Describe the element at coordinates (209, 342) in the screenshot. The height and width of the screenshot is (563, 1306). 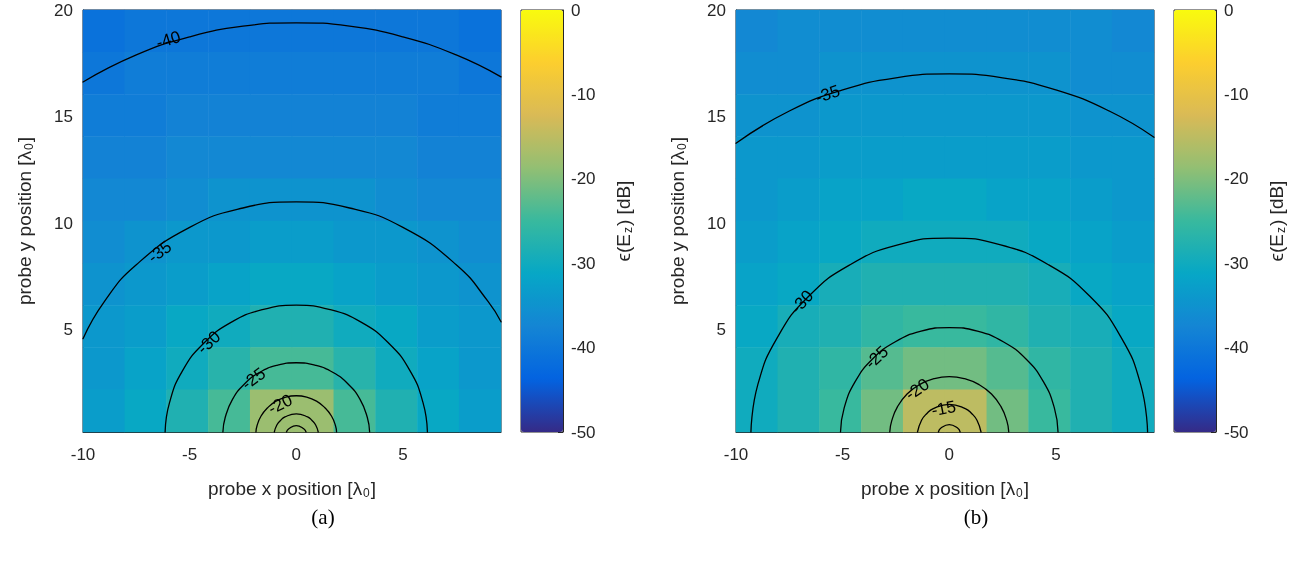
I see `annotation: -30` at that location.